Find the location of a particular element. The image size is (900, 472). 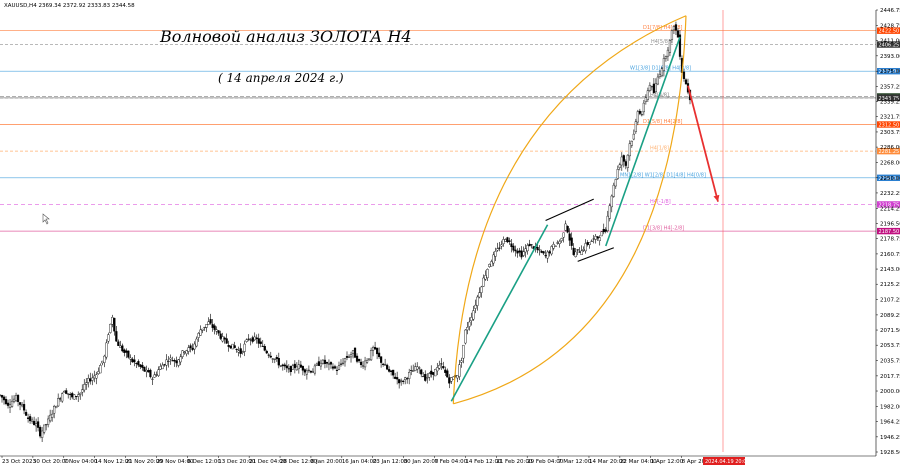

chart-subtitle: ( 14 апреля 2024 г.) is located at coordinates (281, 78).